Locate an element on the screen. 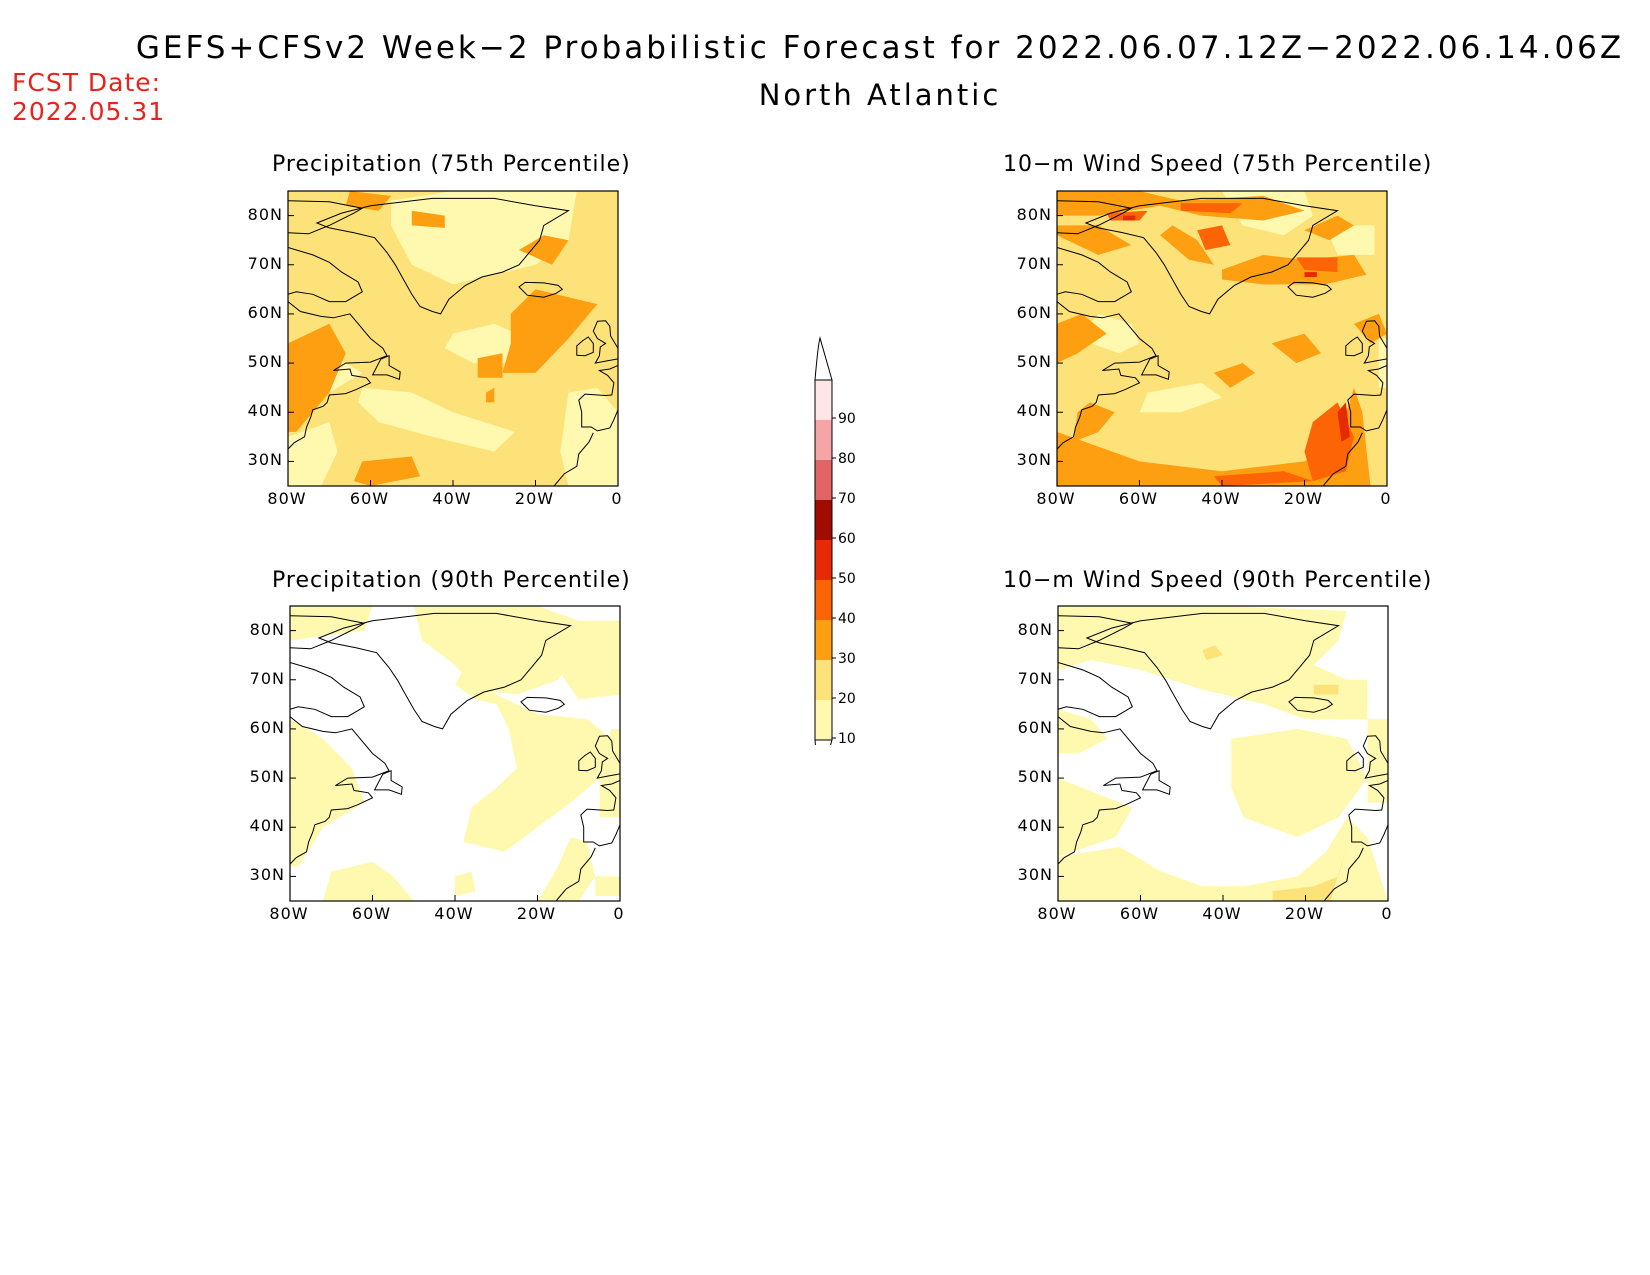 The height and width of the screenshot is (1275, 1650). colorbar-frame is located at coordinates (823, 560).